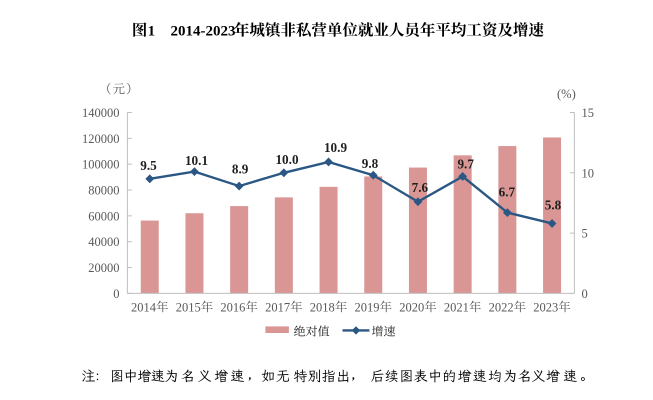  What do you see at coordinates (144, 307) in the screenshot?
I see `svg-text: 2014` at bounding box center [144, 307].